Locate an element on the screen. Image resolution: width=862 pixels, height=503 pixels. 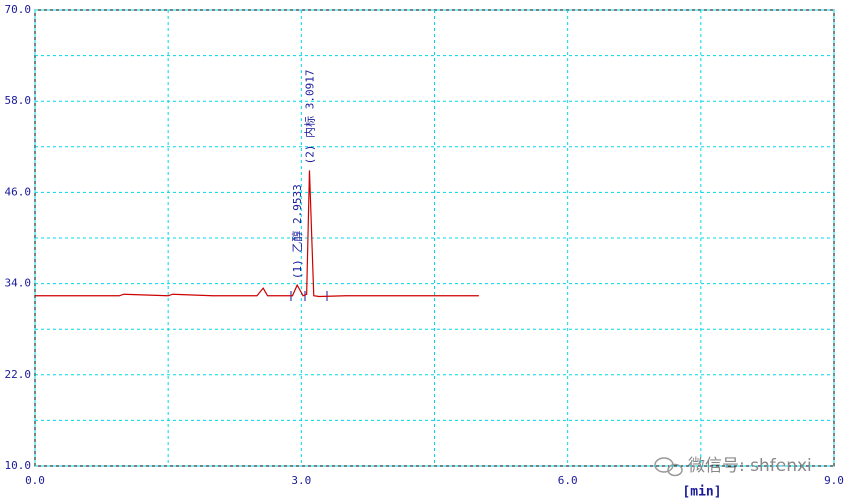
watermark-icon is located at coordinates (668, 467).